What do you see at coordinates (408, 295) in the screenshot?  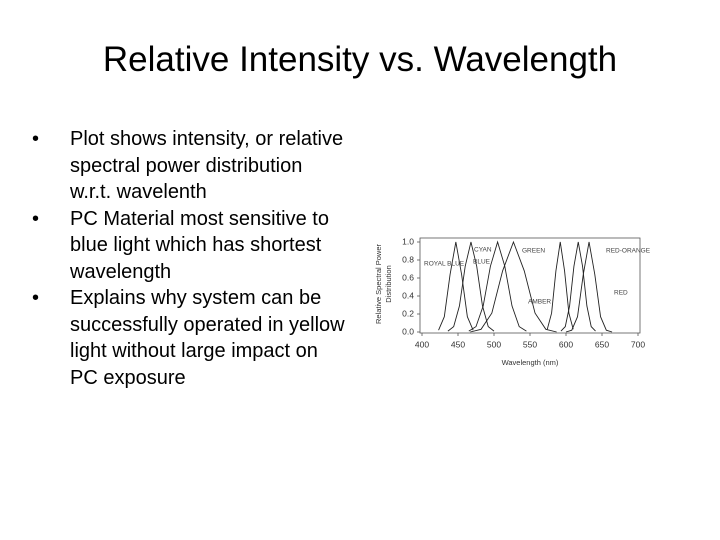 I see `y-tick-label: 0.4` at bounding box center [408, 295].